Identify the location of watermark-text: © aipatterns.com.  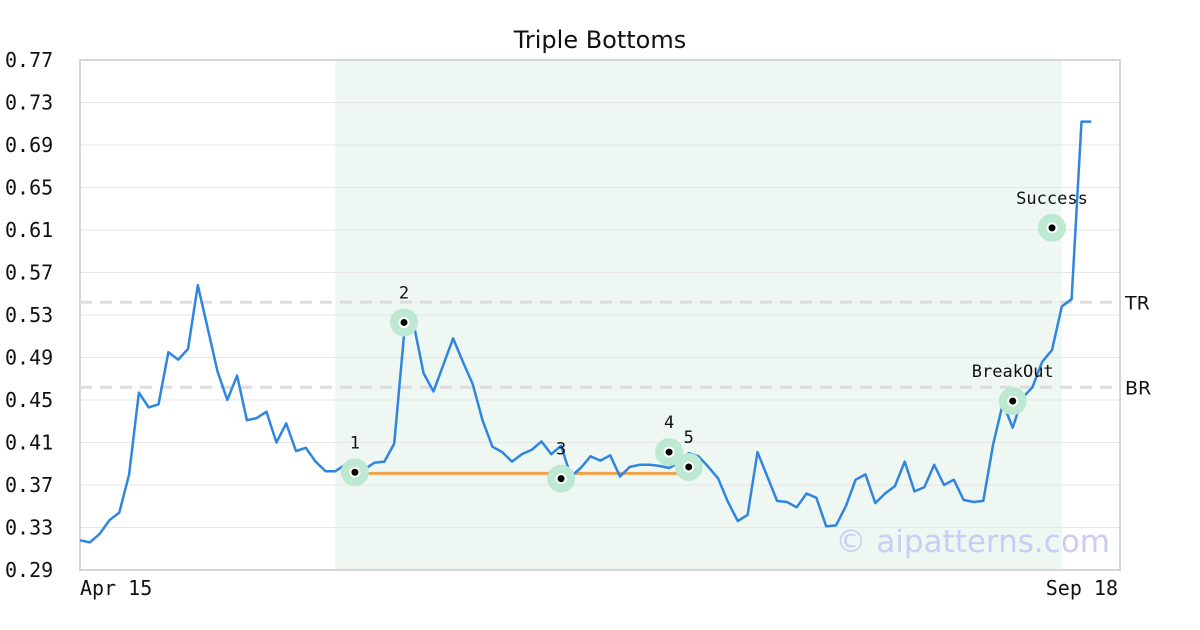
(972, 542).